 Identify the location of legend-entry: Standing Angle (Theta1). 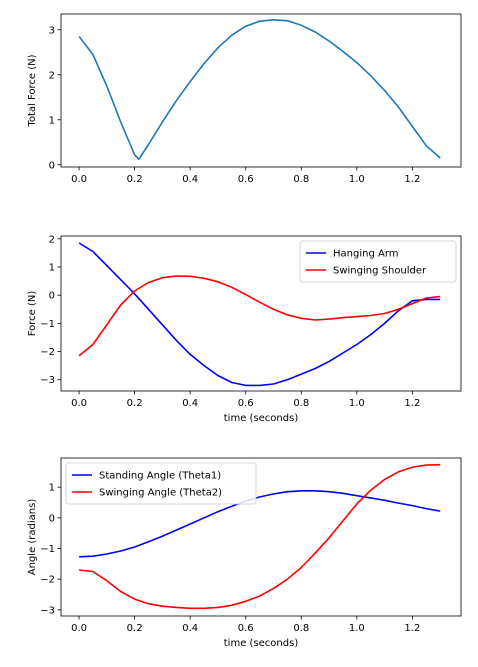
(160, 476).